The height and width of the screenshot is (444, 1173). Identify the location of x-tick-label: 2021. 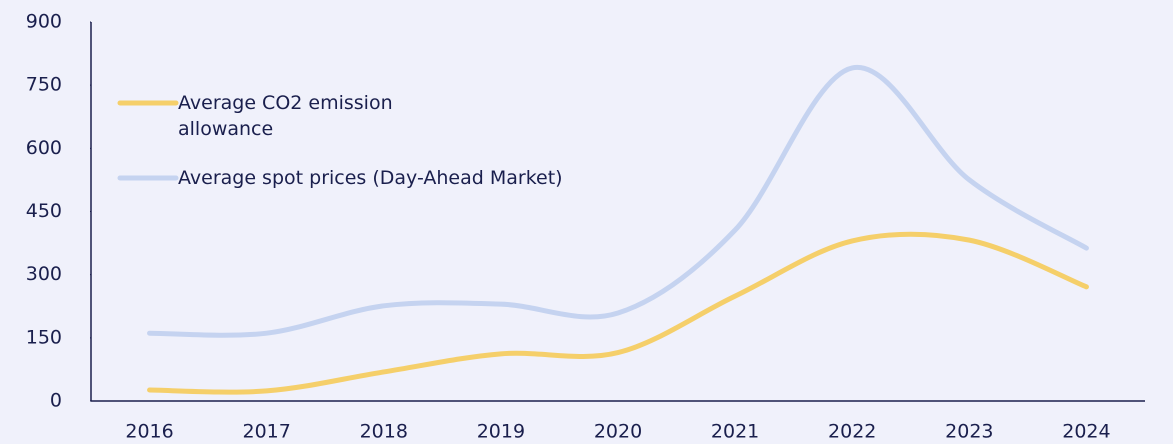
(735, 432).